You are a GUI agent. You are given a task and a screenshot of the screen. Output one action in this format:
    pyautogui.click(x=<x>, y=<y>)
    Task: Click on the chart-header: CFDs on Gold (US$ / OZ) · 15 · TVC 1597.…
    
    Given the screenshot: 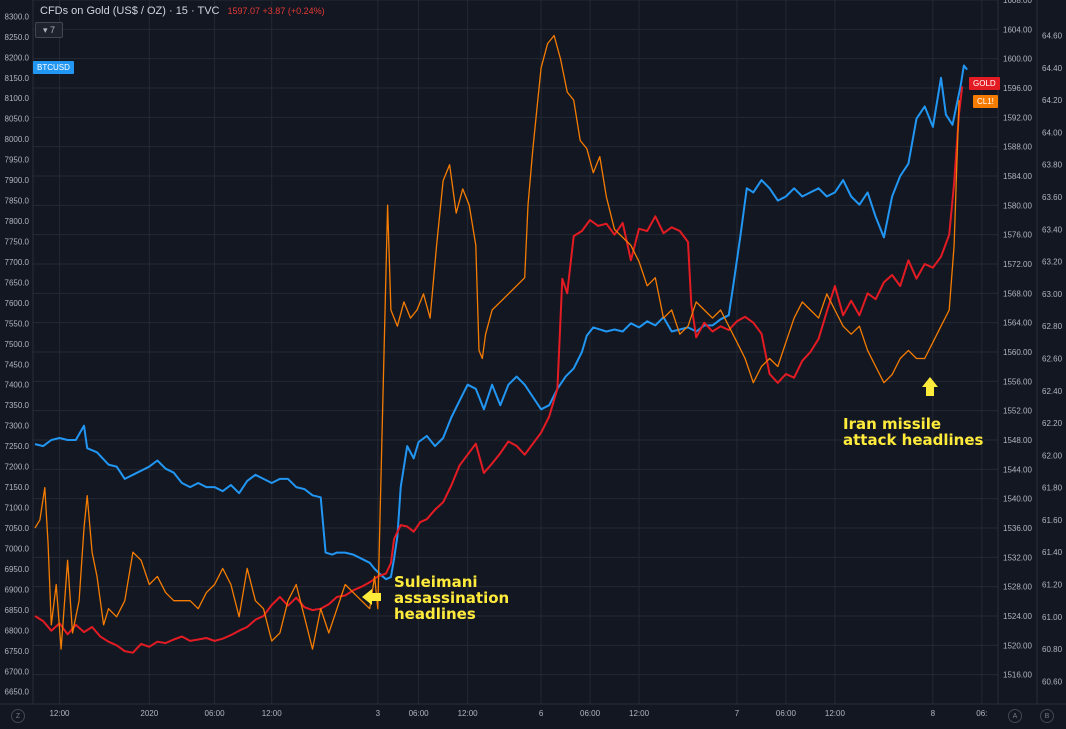 What is the action you would take?
    pyautogui.click(x=162, y=19)
    